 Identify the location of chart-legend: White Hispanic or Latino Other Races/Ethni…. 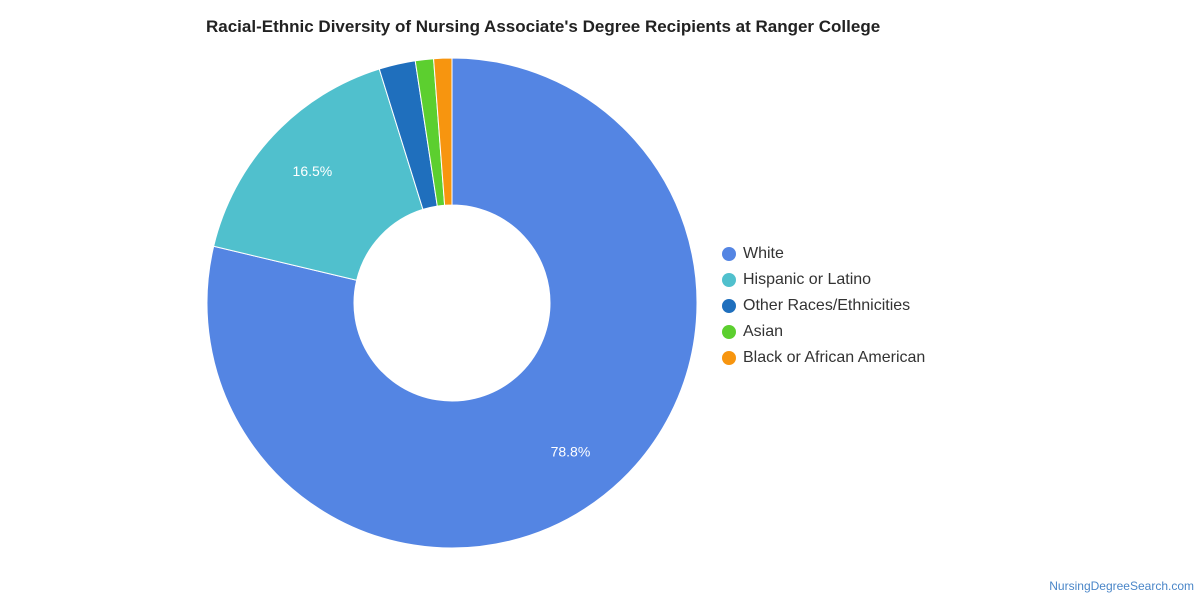
(823, 306).